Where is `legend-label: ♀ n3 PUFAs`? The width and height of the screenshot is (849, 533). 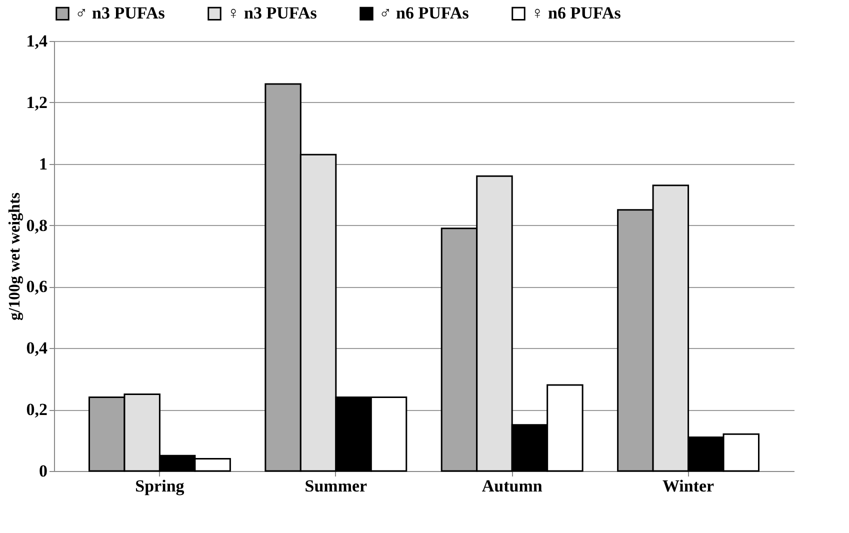 legend-label: ♀ n3 PUFAs is located at coordinates (272, 13).